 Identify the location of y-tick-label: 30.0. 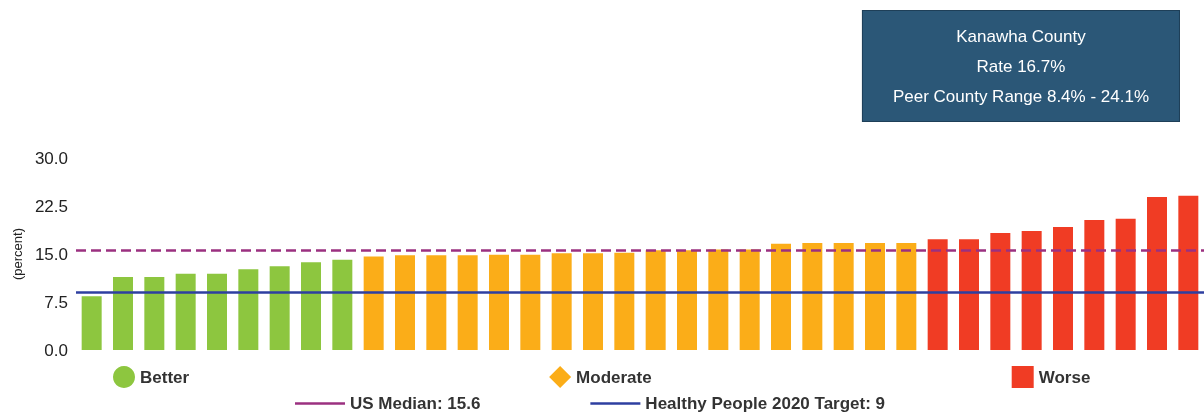
(51, 158).